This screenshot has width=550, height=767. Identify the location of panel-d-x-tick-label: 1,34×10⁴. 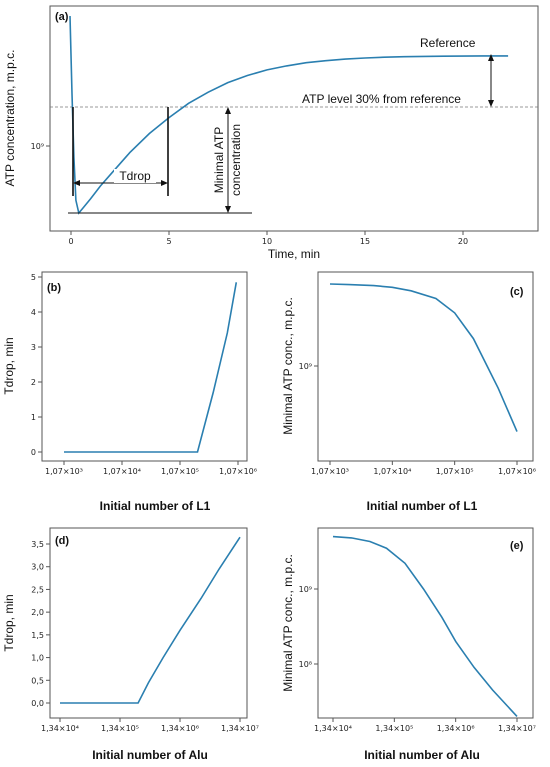
(60, 728).